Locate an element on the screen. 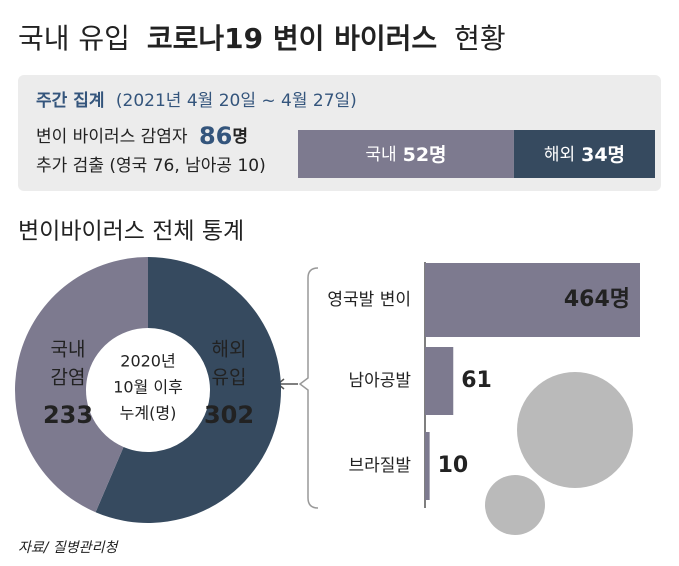 The height and width of the screenshot is (566, 679). segment-label: 해외 34명 is located at coordinates (584, 155).